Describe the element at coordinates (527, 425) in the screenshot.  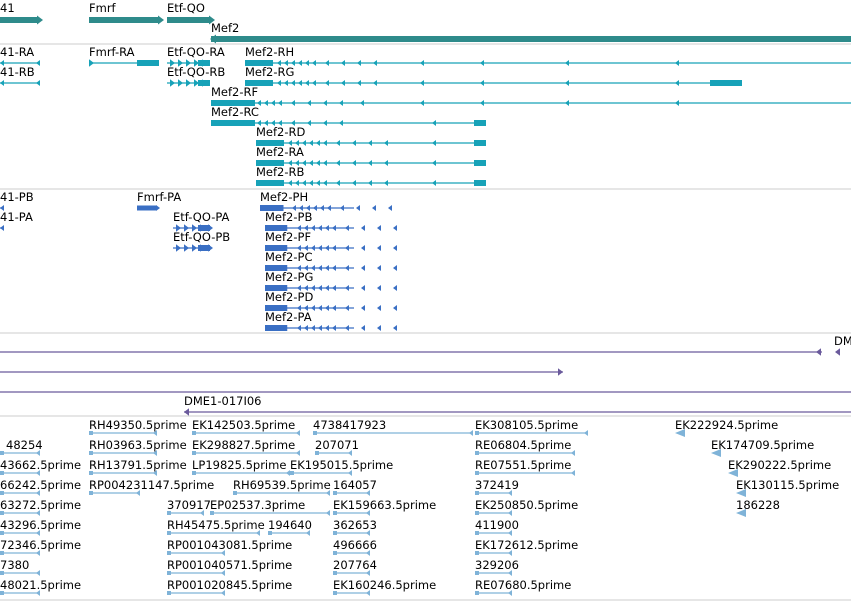
I see `est-label: EK308105.5prime` at that location.